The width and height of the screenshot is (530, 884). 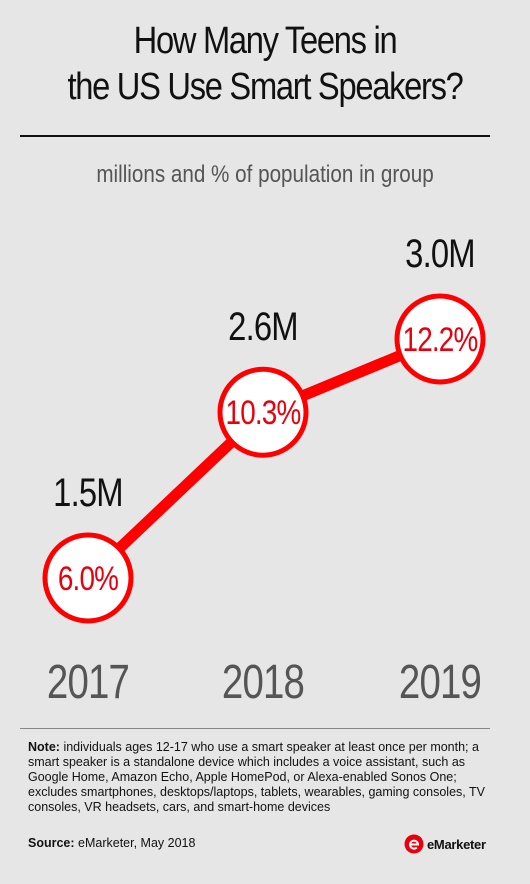 What do you see at coordinates (255, 728) in the screenshot?
I see `footer-divider` at bounding box center [255, 728].